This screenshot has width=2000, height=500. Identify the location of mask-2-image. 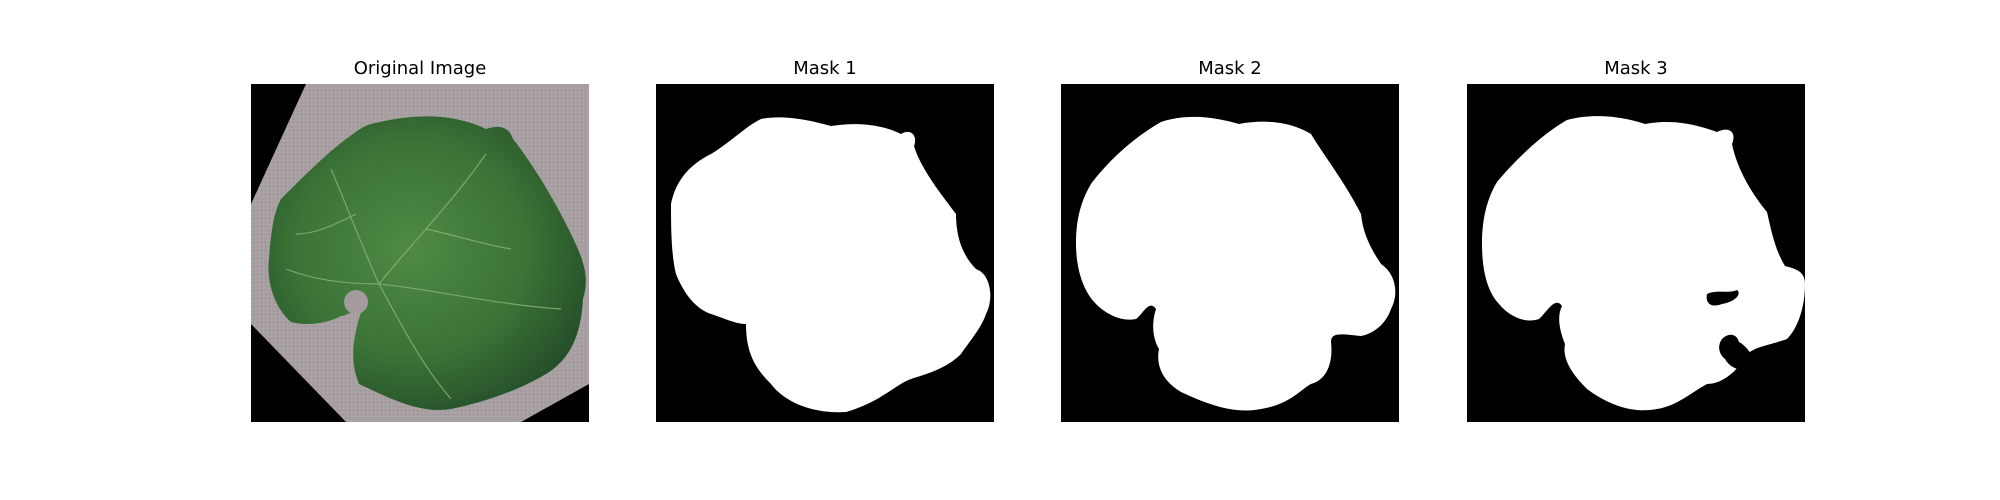
(1230, 253).